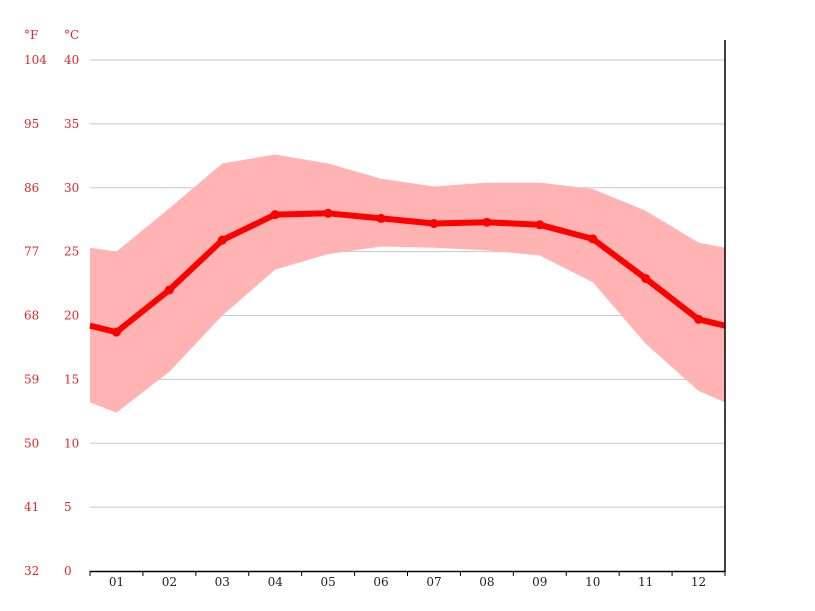  I want to click on celsius-tick-label: 35, so click(71, 124).